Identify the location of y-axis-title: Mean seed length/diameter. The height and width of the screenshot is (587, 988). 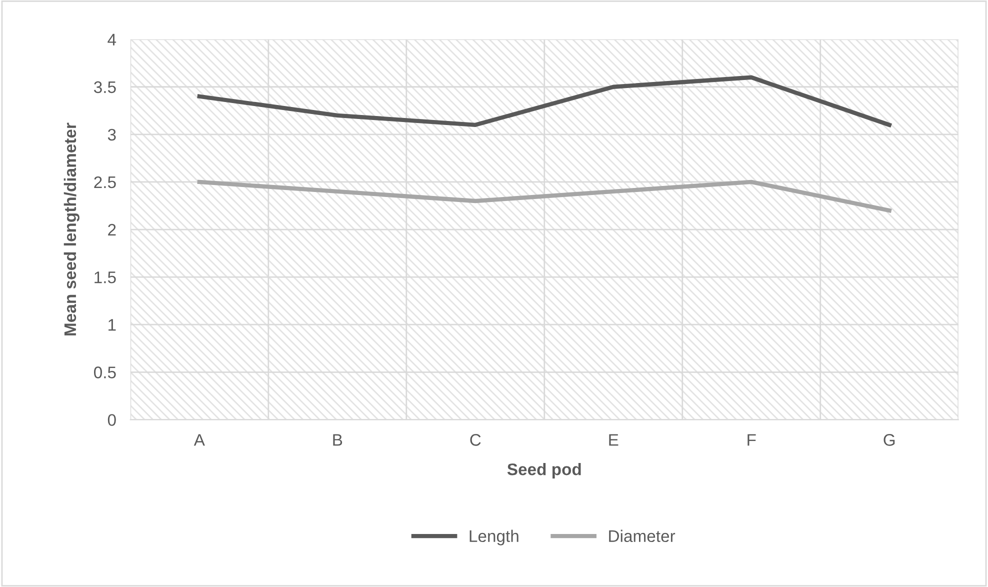
(72, 229).